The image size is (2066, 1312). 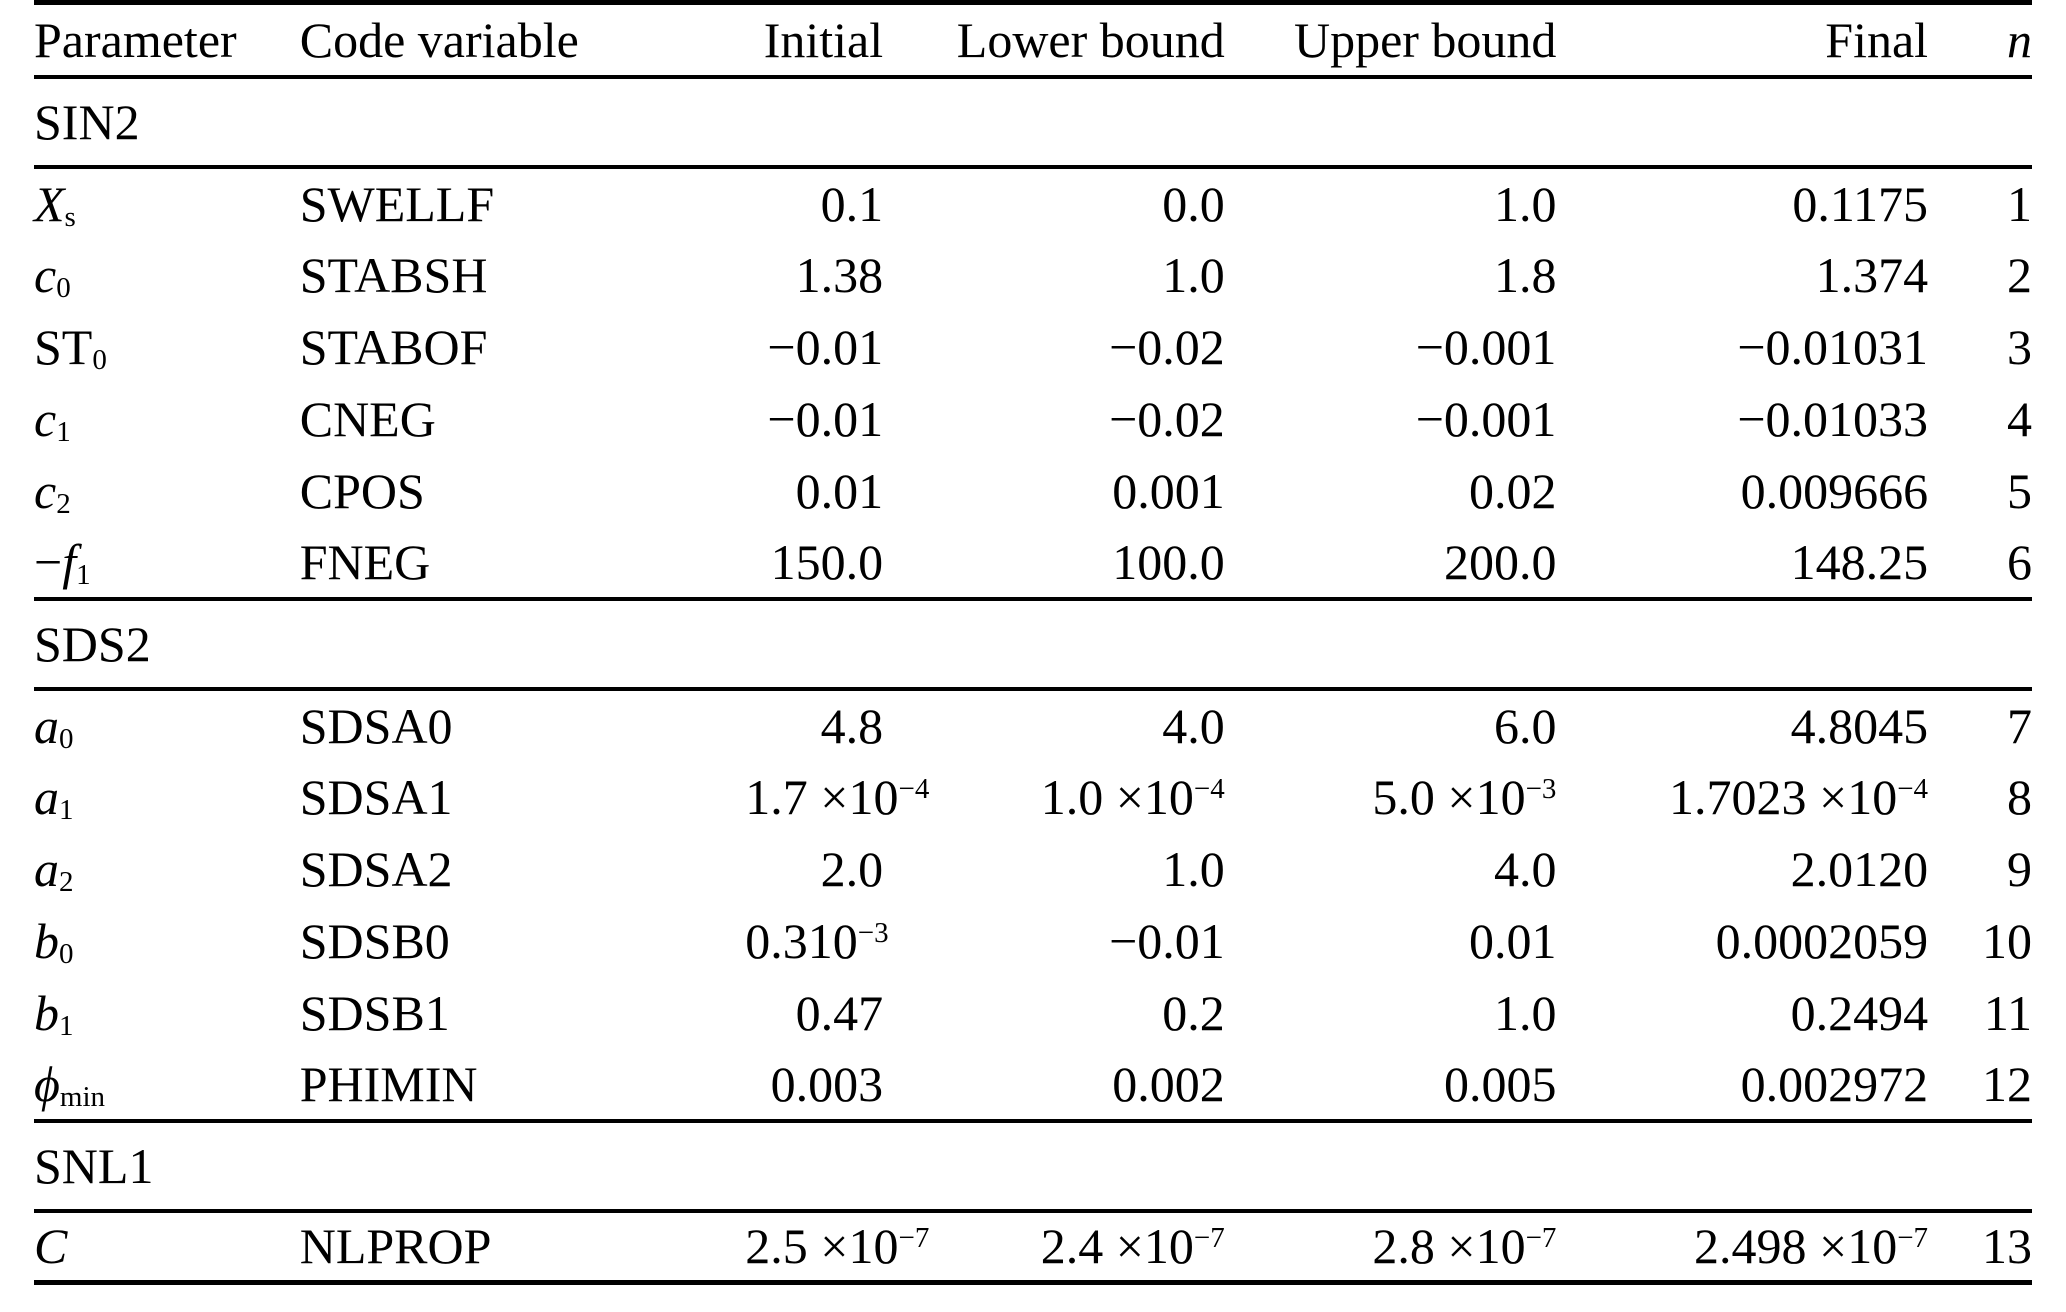 I want to click on cell-parameter: c1, so click(x=52, y=419).